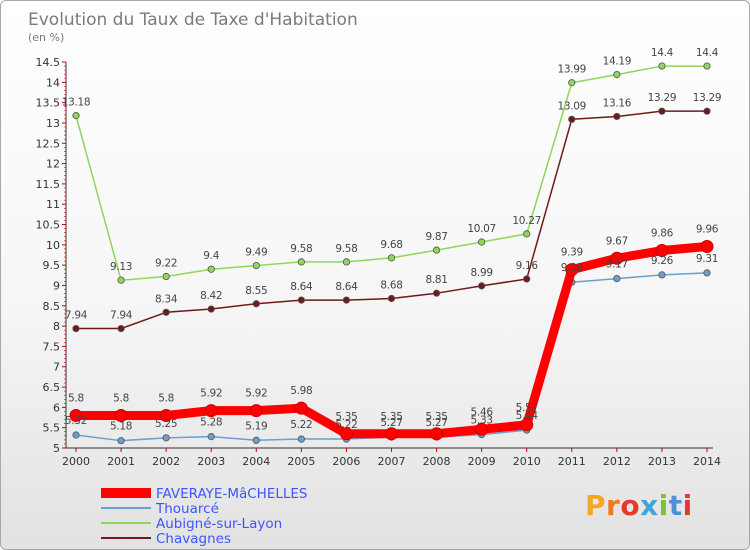 The width and height of the screenshot is (750, 550). What do you see at coordinates (211, 461) in the screenshot?
I see `x-tick-label: 2003` at bounding box center [211, 461].